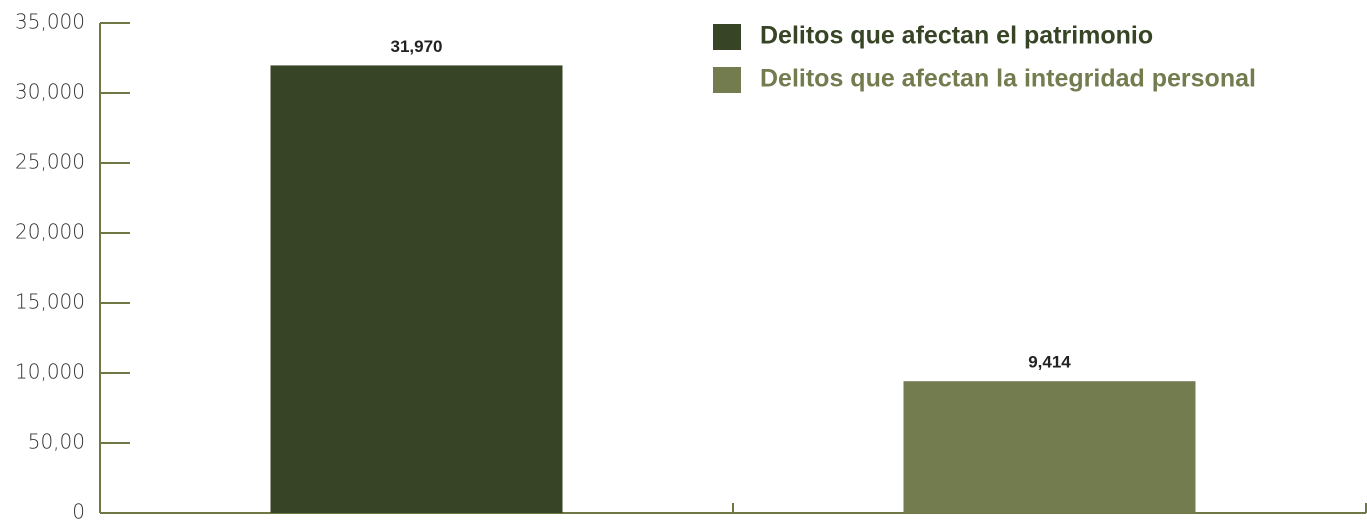  What do you see at coordinates (50, 92) in the screenshot?
I see `y-tick-label: 30,000` at bounding box center [50, 92].